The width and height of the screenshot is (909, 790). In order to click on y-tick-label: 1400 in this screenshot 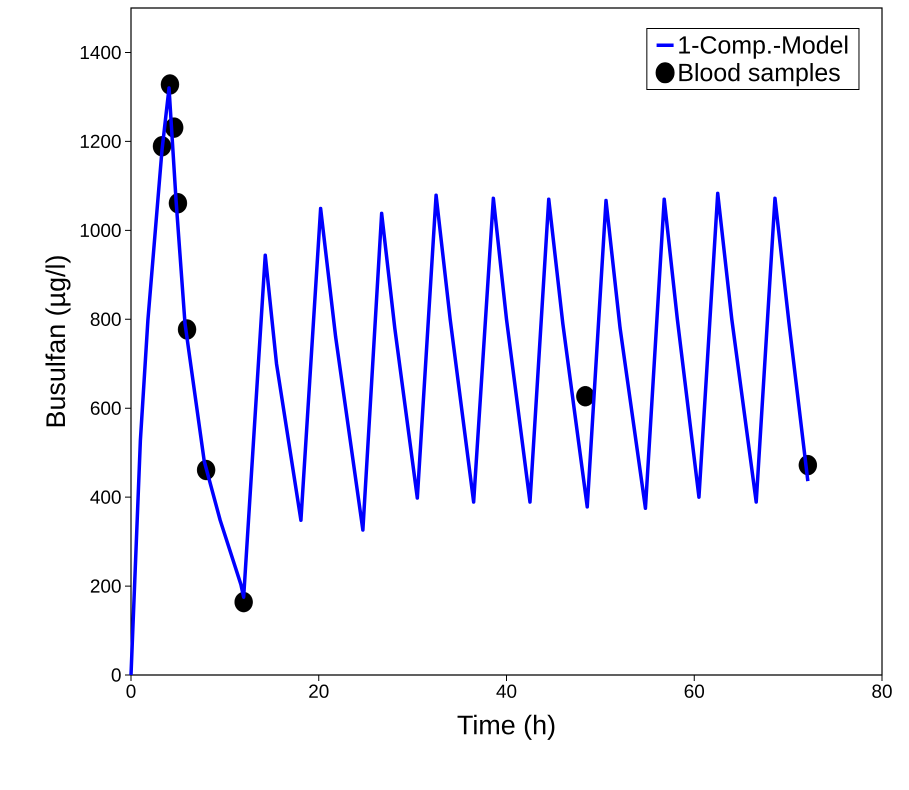, I will do `click(100, 53)`.